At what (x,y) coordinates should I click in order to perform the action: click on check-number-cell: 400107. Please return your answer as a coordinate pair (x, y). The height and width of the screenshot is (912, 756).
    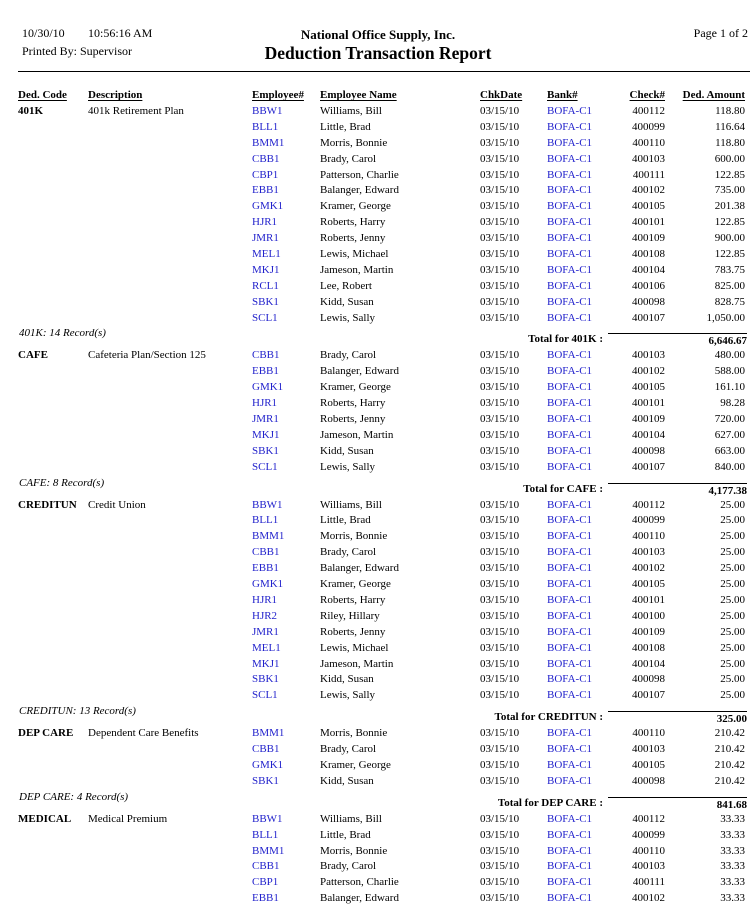
    Looking at the image, I should click on (648, 317).